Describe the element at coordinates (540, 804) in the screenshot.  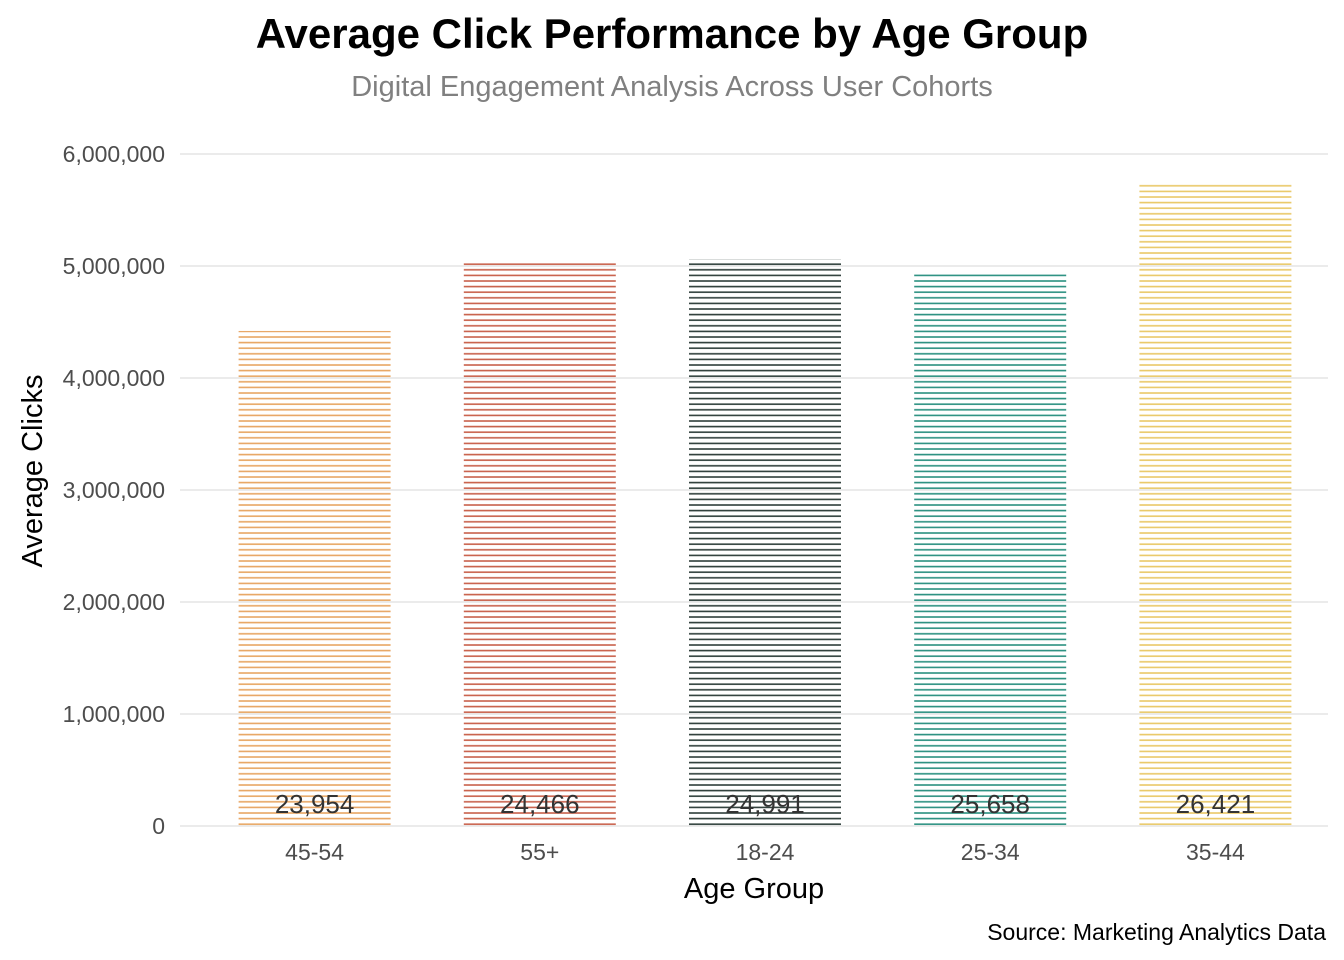
I see `bar-value-label: 24,466` at that location.